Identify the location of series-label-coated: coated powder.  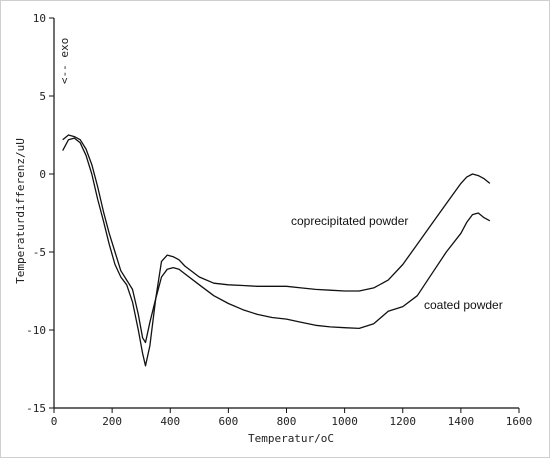
(463, 305).